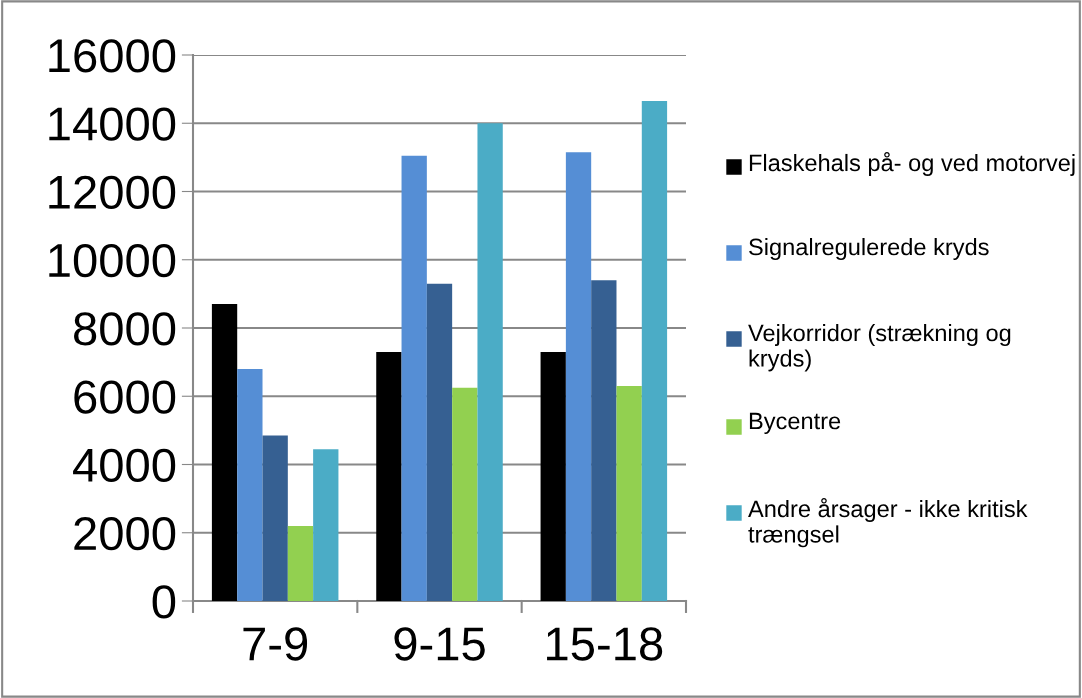 The width and height of the screenshot is (1082, 698). What do you see at coordinates (125, 397) in the screenshot?
I see `y-tick-label: 6000` at bounding box center [125, 397].